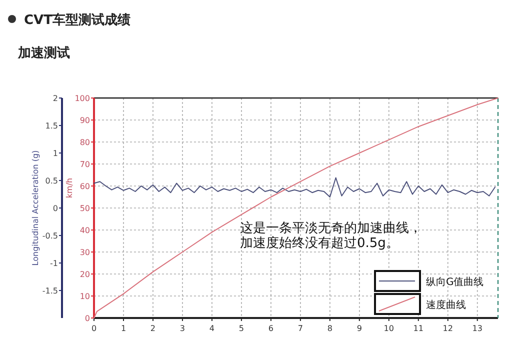 Image resolution: width=517 pixels, height=348 pixels. What do you see at coordinates (55, 98) in the screenshot?
I see `y-tick-label: 2` at bounding box center [55, 98].